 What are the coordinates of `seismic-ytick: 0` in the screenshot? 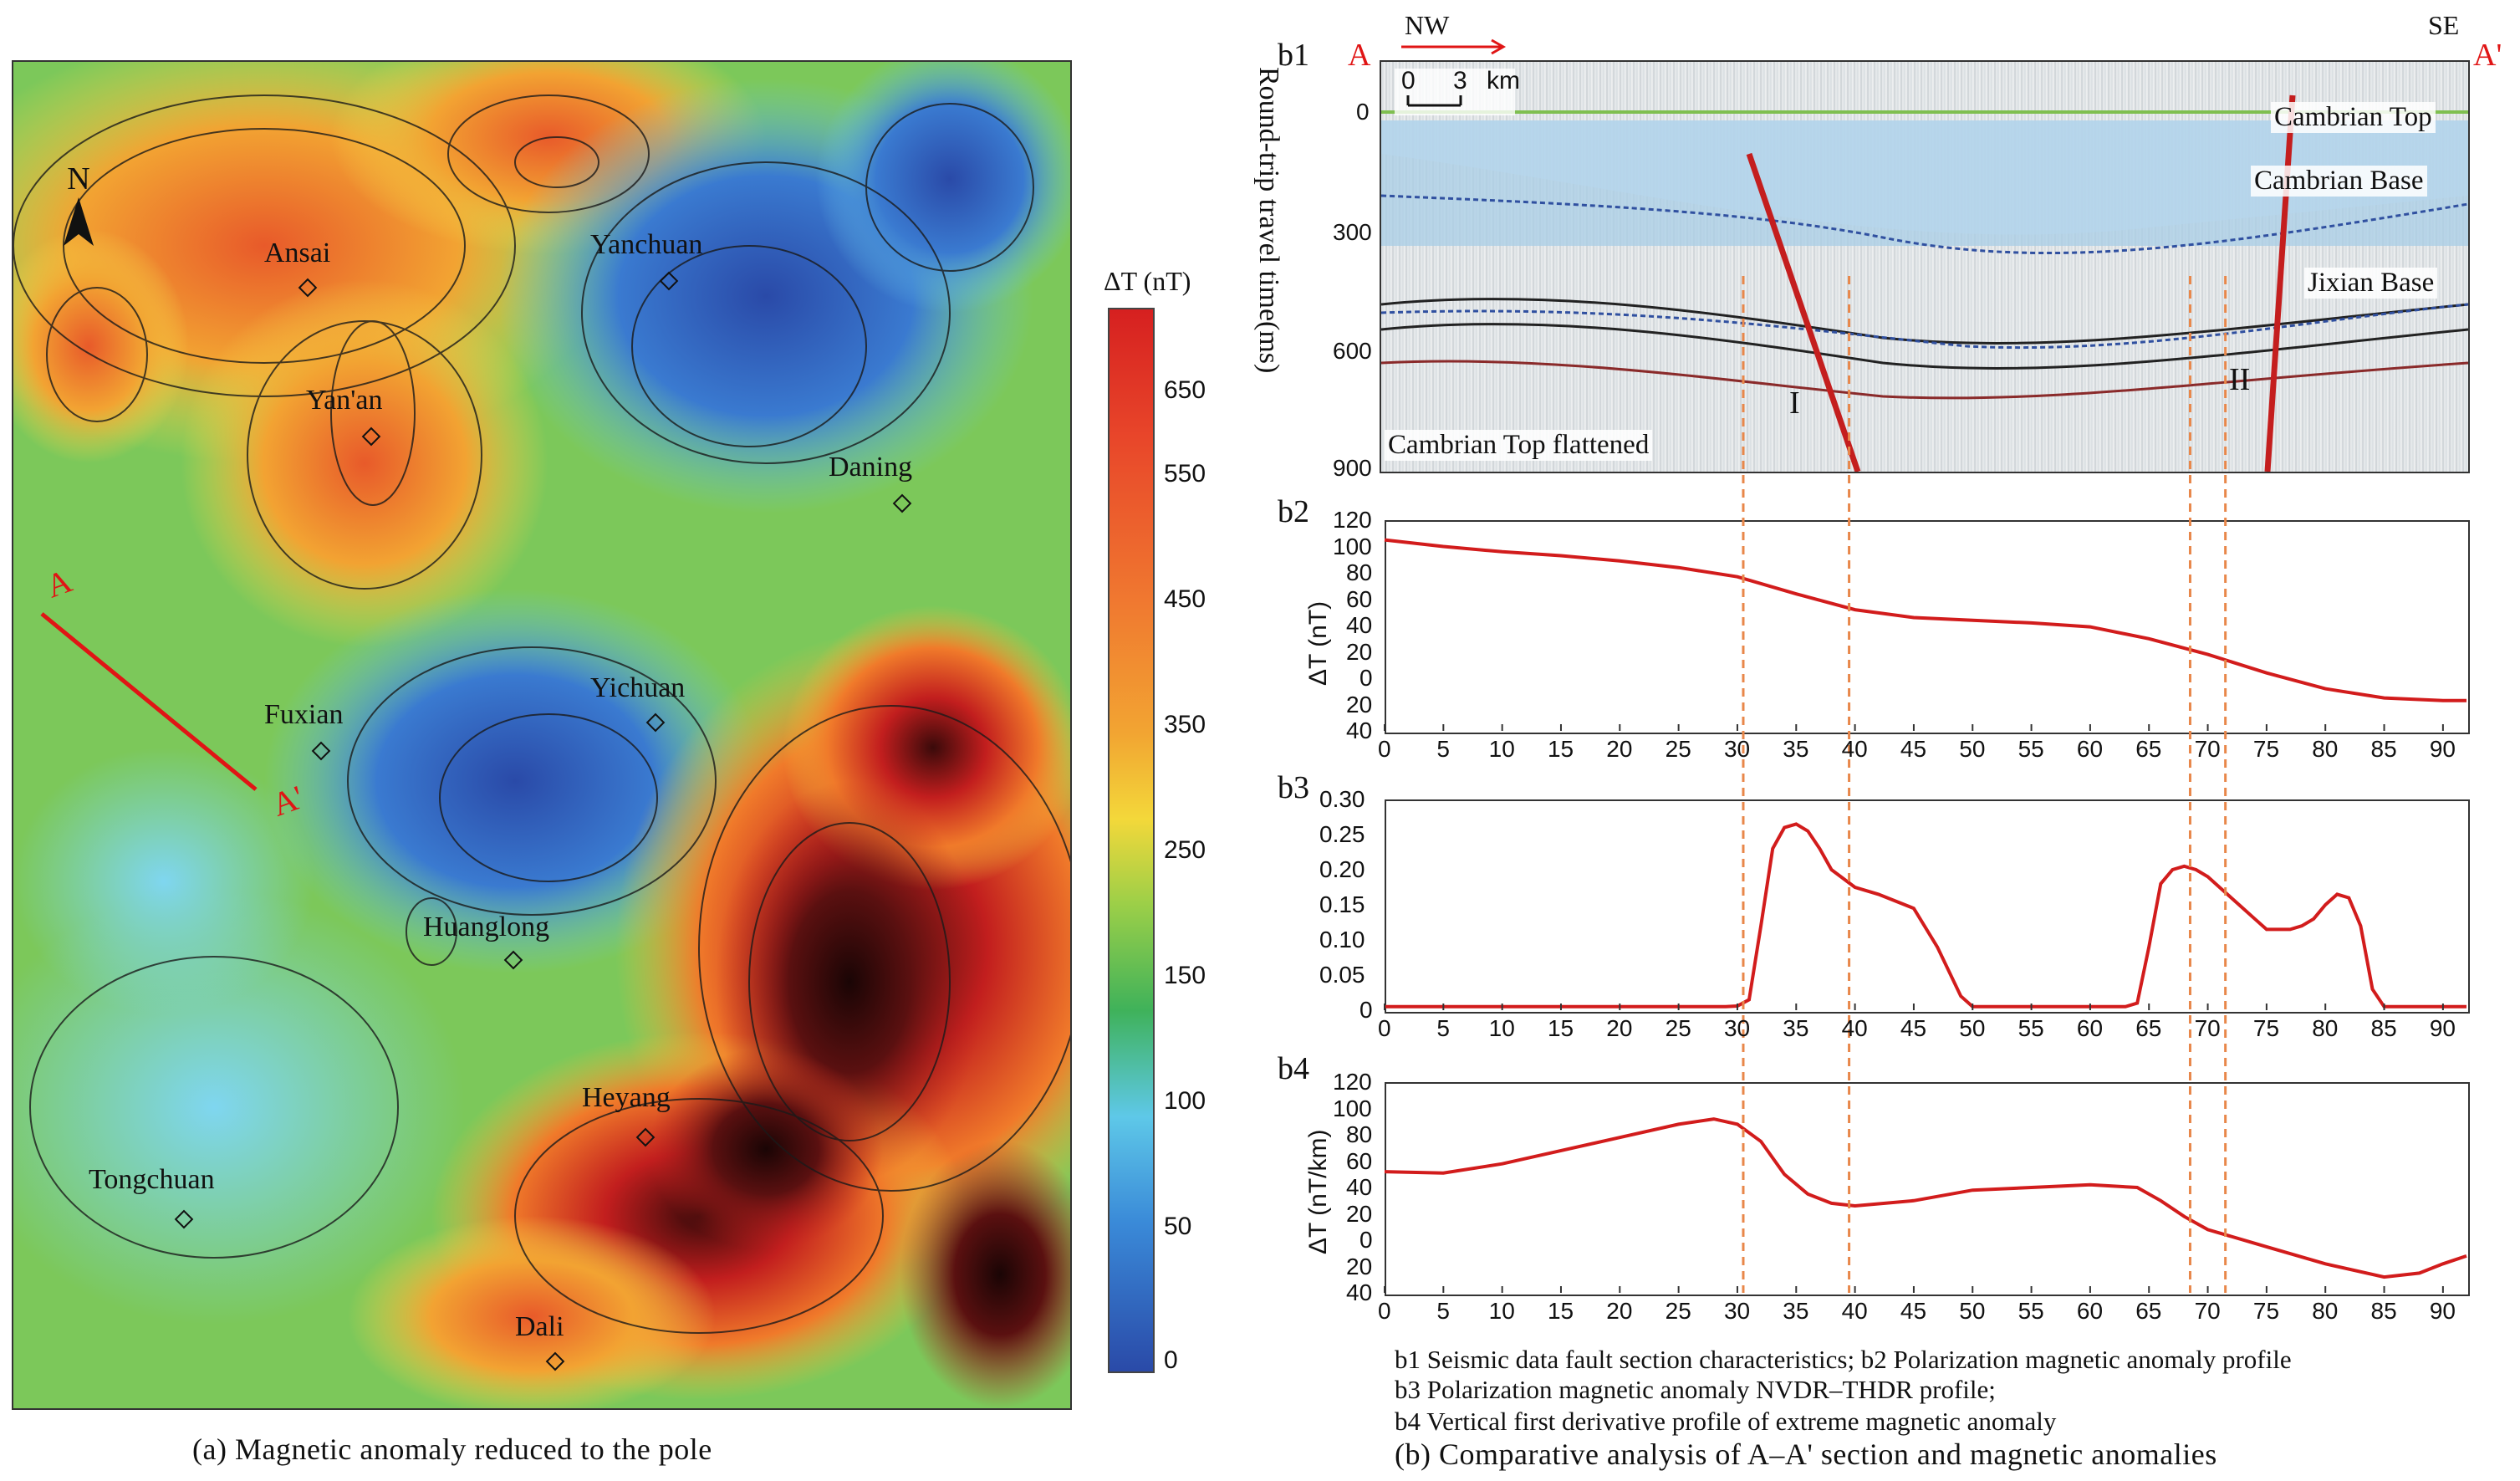 It's located at (1363, 112).